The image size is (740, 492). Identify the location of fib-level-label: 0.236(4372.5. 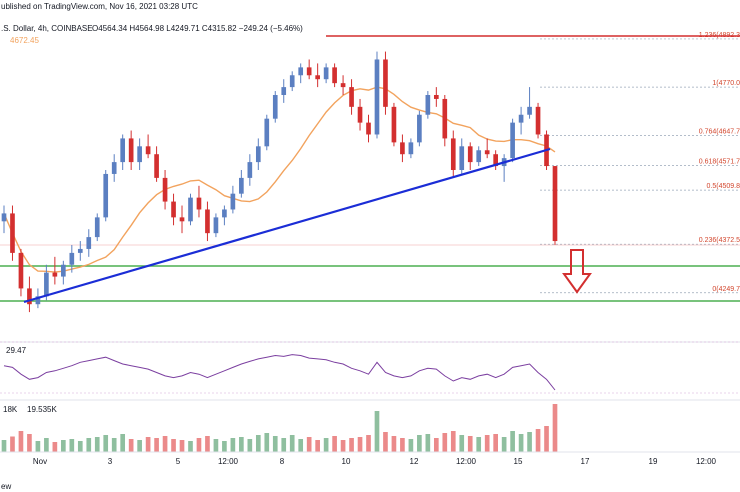
(719, 240).